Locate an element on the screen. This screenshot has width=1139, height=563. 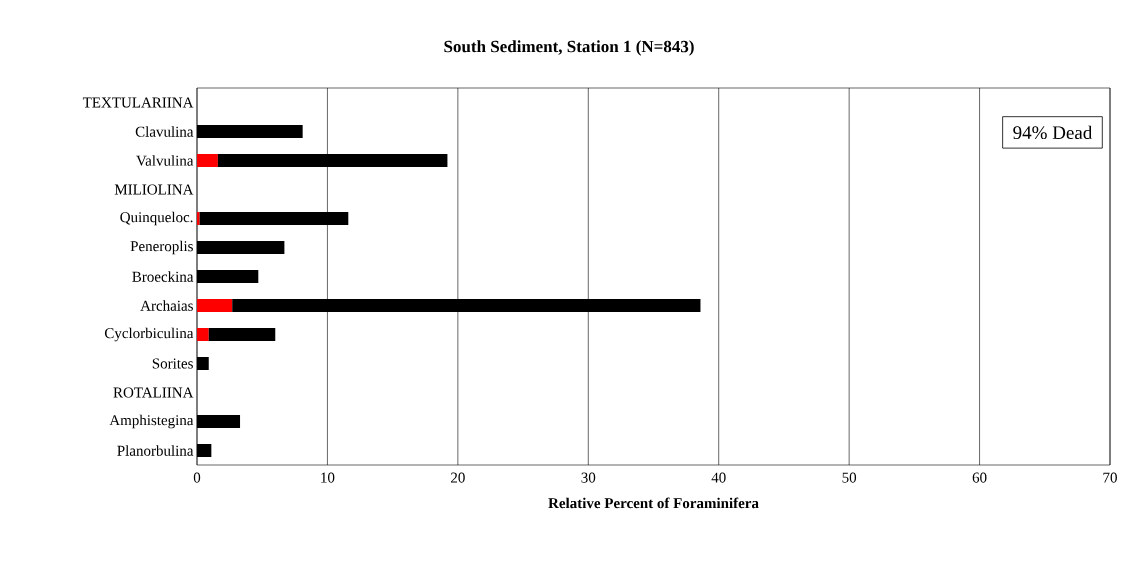
annotation: 94% Dead is located at coordinates (1053, 132).